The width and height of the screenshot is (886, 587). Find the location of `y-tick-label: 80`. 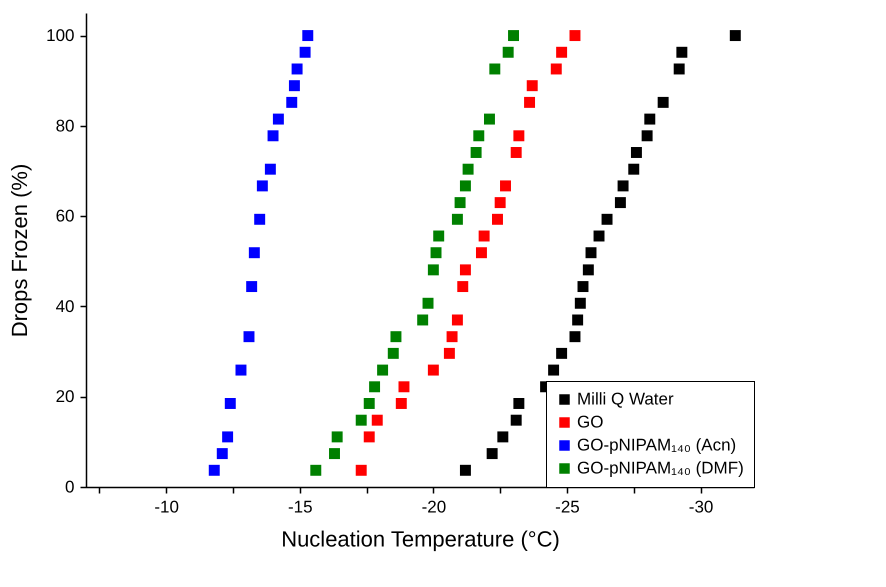

y-tick-label: 80 is located at coordinates (65, 126).